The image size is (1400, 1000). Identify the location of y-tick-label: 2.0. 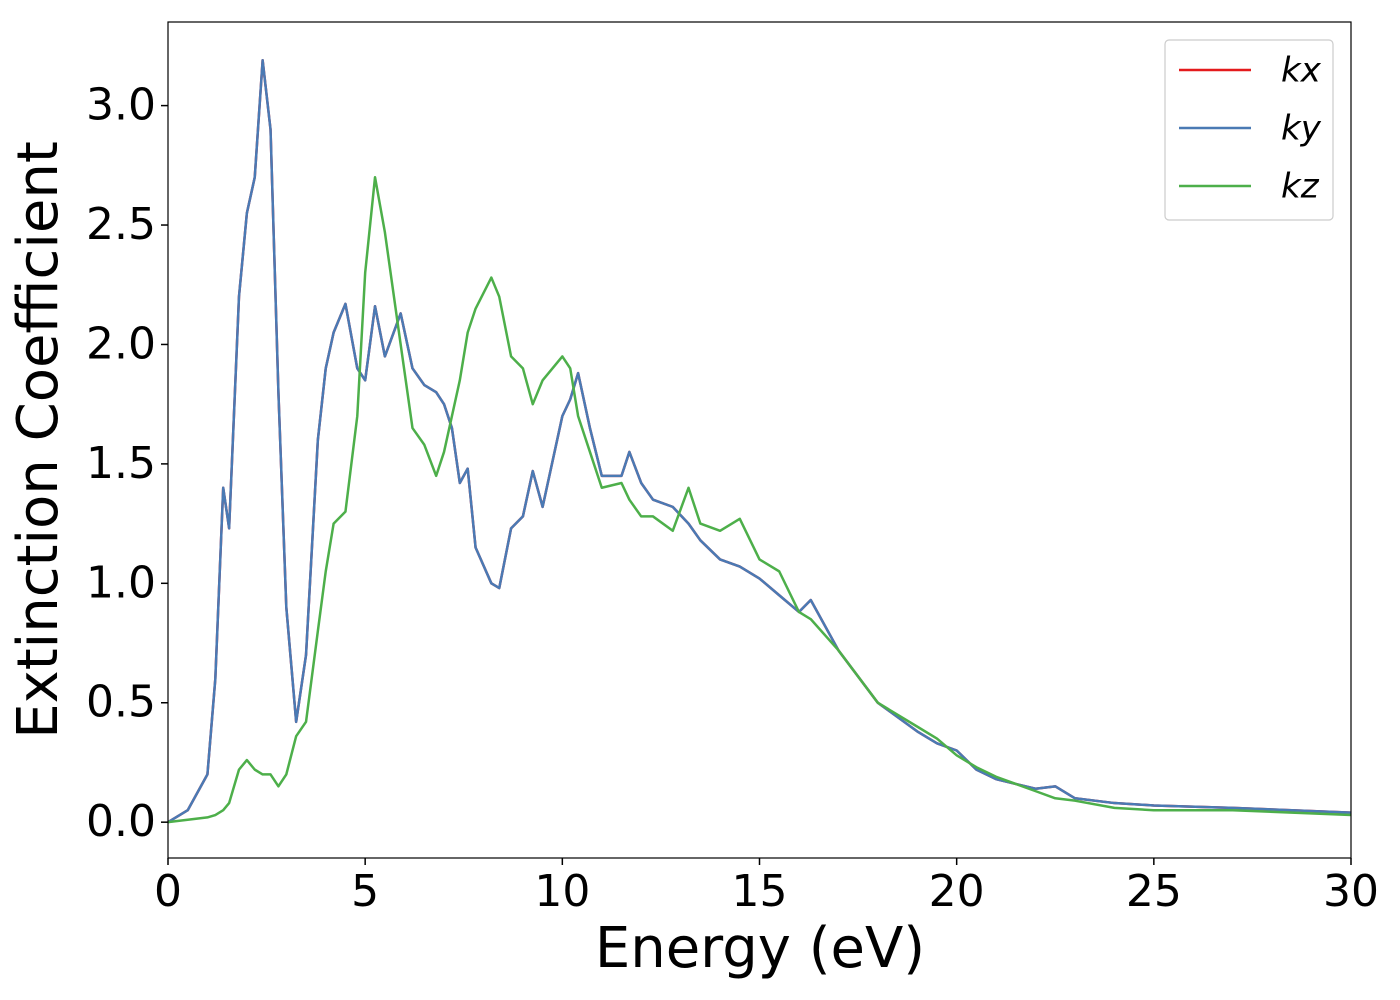
(121, 343).